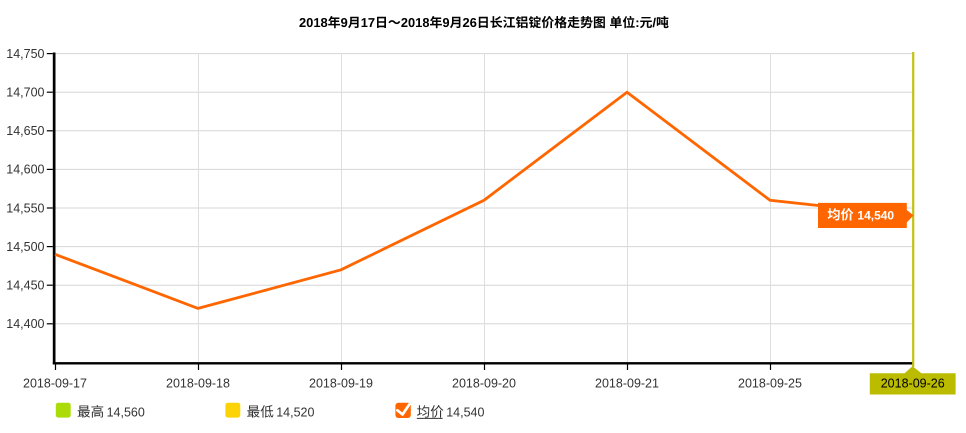 This screenshot has width=966, height=433. I want to click on svg-text: 2018-09-19, so click(341, 383).